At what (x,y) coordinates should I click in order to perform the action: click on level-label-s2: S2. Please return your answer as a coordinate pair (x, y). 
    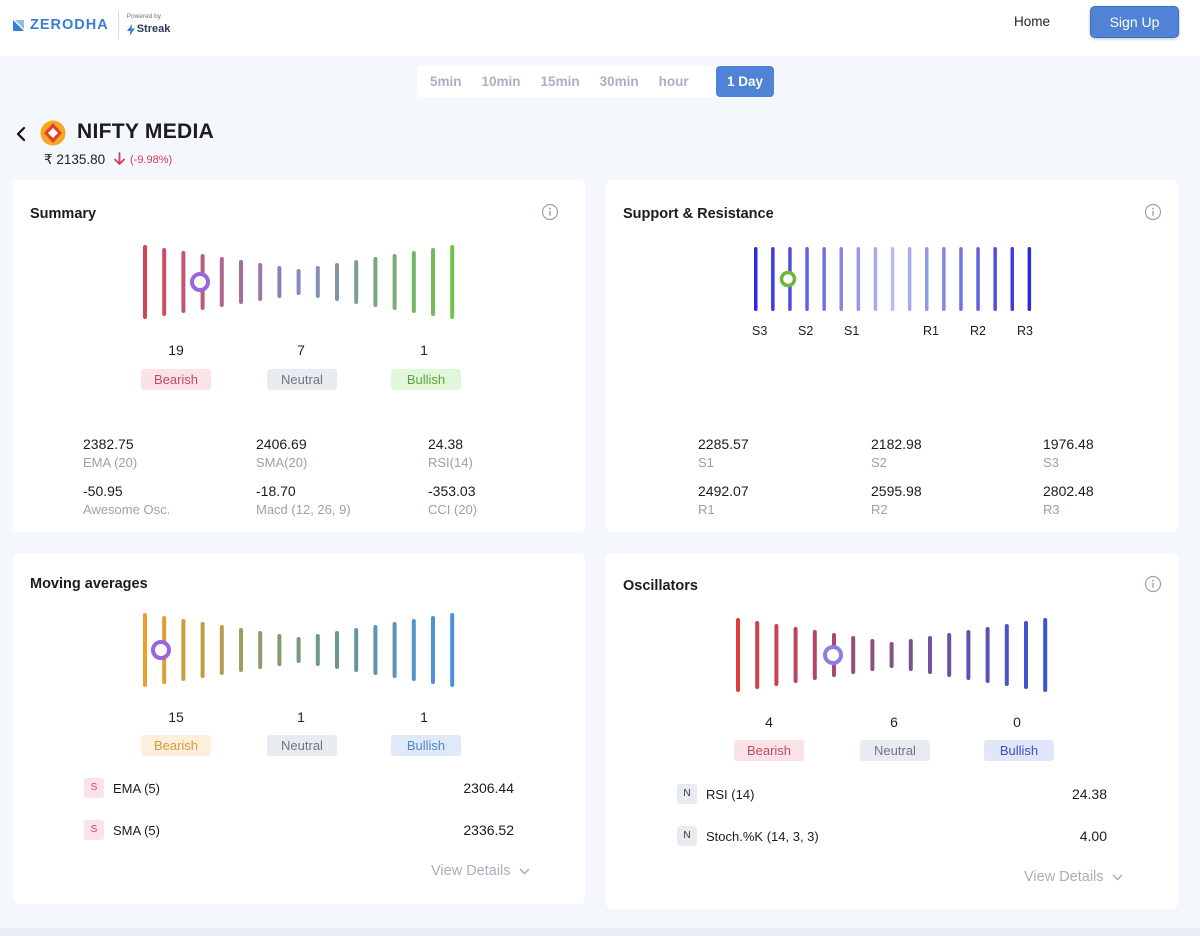
    Looking at the image, I should click on (806, 331).